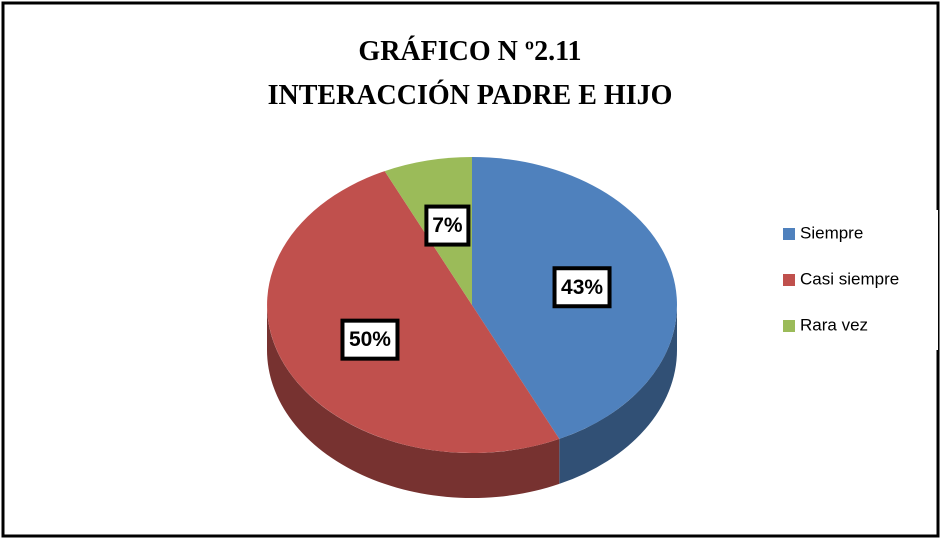 This screenshot has width=941, height=539. Describe the element at coordinates (834, 324) in the screenshot. I see `legend-label: Rara vez` at that location.